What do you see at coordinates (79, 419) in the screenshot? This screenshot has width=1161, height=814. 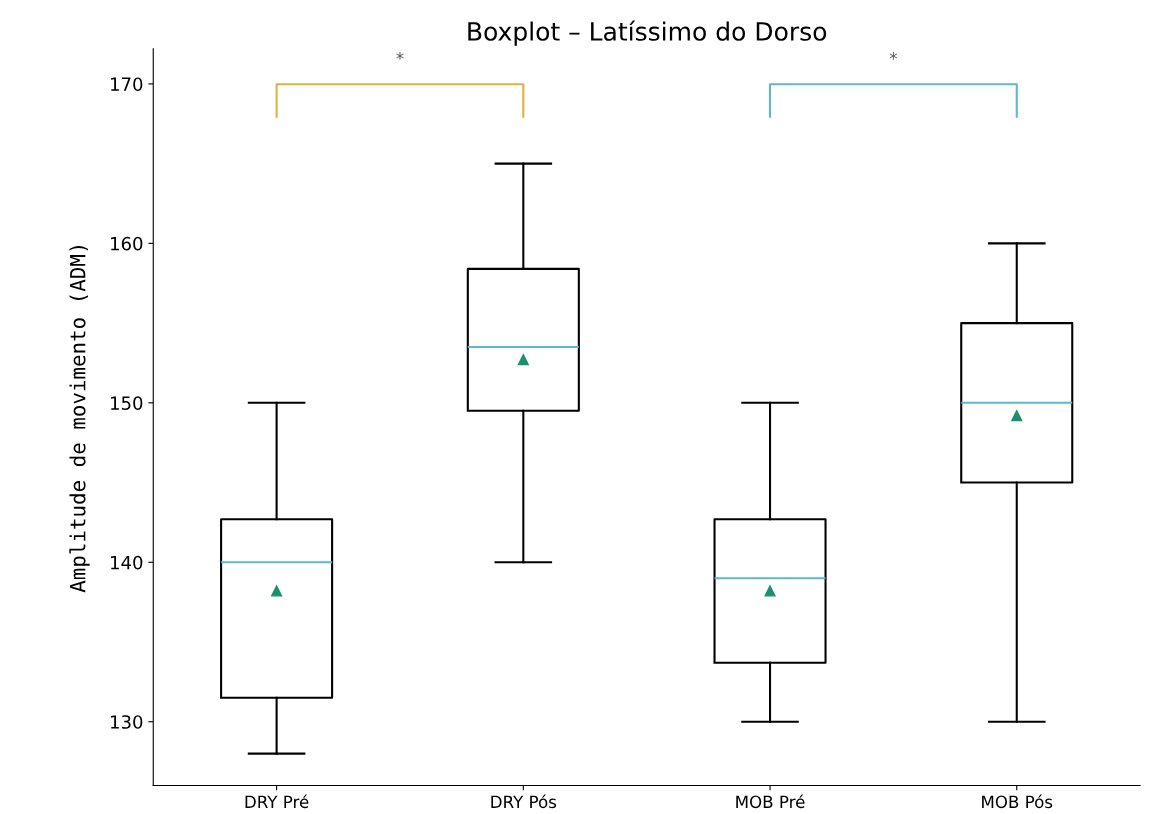 I see `y-axis-title: Amplitude de movimento (ADM)` at bounding box center [79, 419].